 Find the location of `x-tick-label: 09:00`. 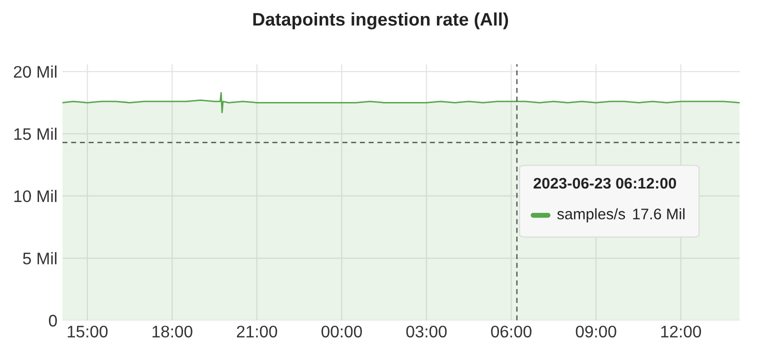

x-tick-label: 09:00 is located at coordinates (596, 332).